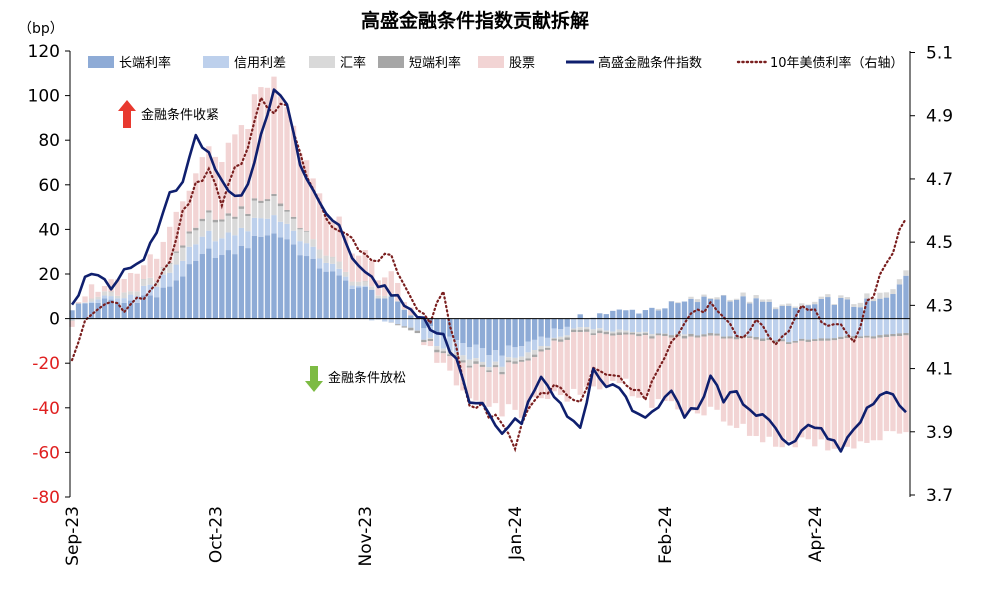 The width and height of the screenshot is (981, 608). Describe the element at coordinates (44, 97) in the screenshot. I see `left-tick-label: 100` at that location.